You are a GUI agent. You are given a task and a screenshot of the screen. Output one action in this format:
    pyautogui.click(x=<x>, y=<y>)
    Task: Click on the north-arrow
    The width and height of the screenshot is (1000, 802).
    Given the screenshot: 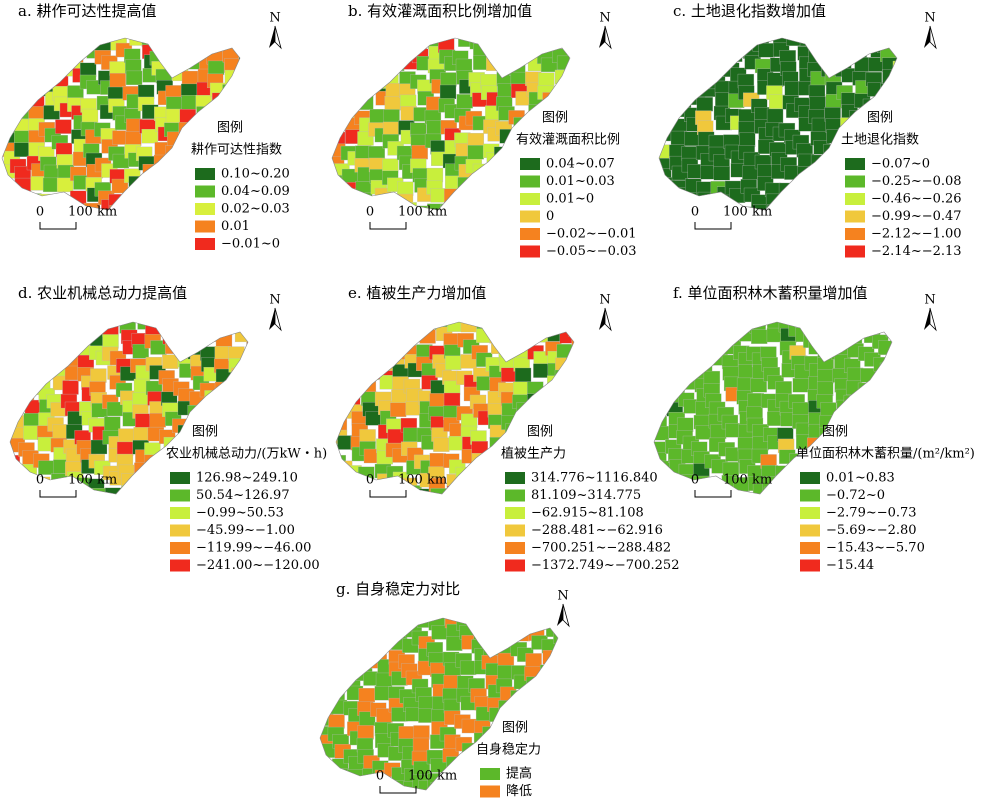 What is the action you would take?
    pyautogui.click(x=272, y=37)
    